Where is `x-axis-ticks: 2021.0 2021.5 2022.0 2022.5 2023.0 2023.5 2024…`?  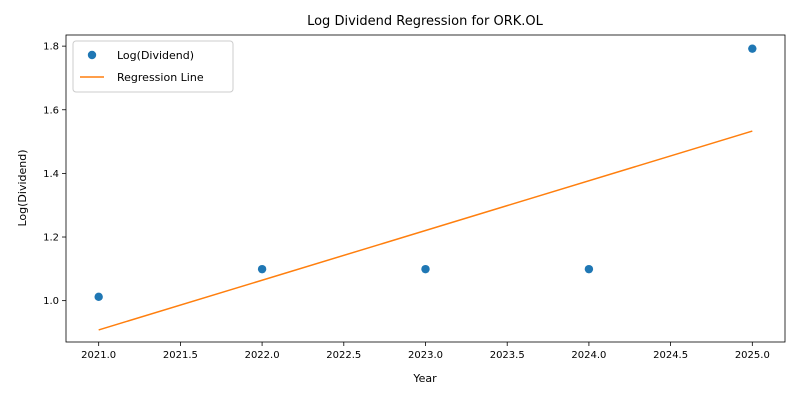
x-axis-ticks: 2021.0 2021.5 2022.0 2022.5 2023.0 2023.5 2024… is located at coordinates (425, 351).